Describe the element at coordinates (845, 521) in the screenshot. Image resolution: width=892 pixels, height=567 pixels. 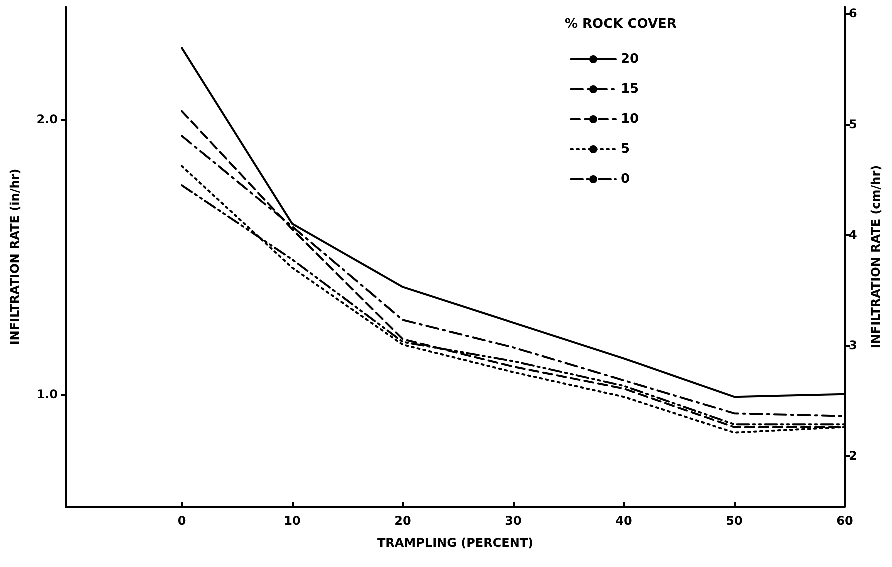
I see `x-tick-label: 60` at that location.